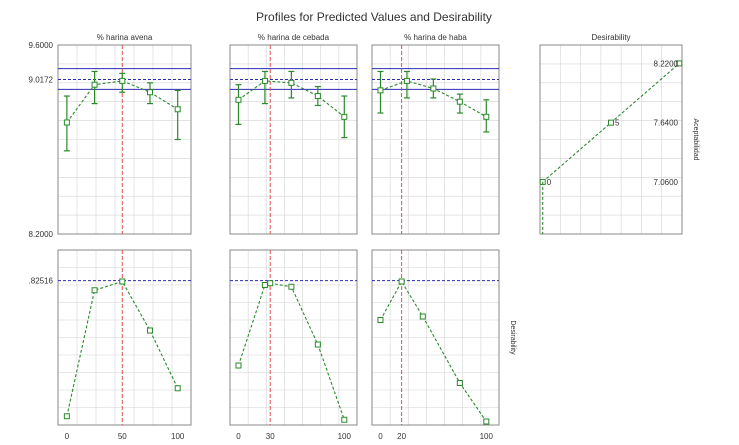 This screenshot has width=739, height=445. What do you see at coordinates (270, 436) in the screenshot?
I see `x-tick-label: 30` at bounding box center [270, 436].